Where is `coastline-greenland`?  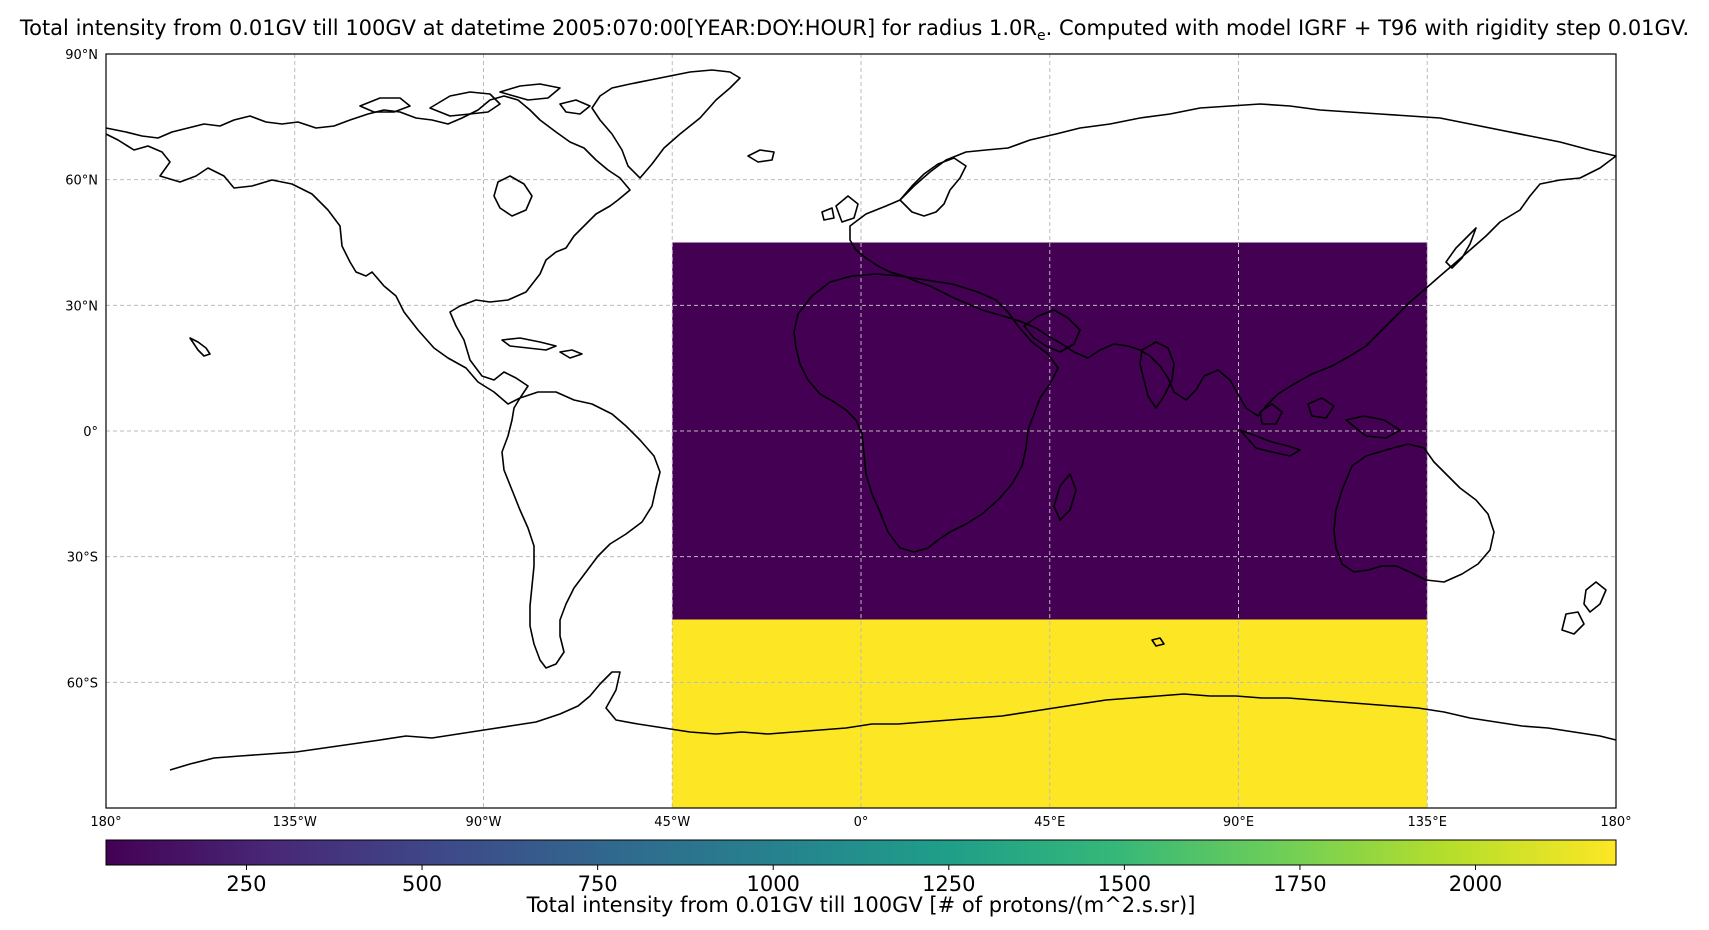 coastline-greenland is located at coordinates (666, 124).